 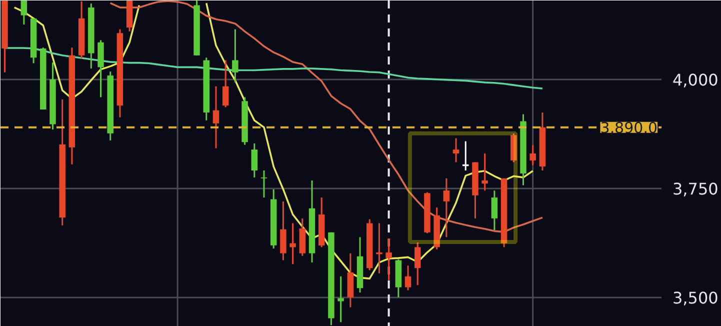 I want to click on y-tick-label: 3,750, so click(x=695, y=188).